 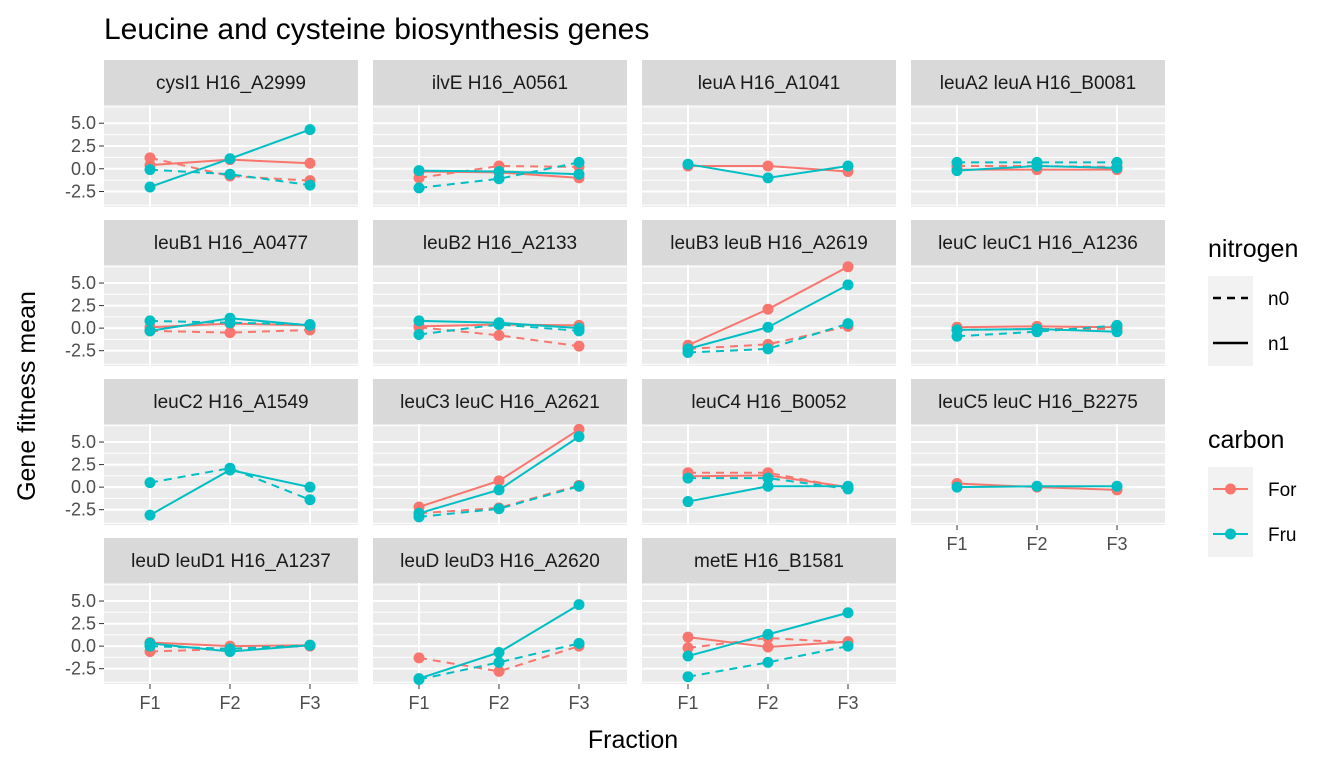 What do you see at coordinates (1038, 133) in the screenshot?
I see `facet-panel-leua2-leua-h16-b0081: leuA2 leuA H16_B0081` at bounding box center [1038, 133].